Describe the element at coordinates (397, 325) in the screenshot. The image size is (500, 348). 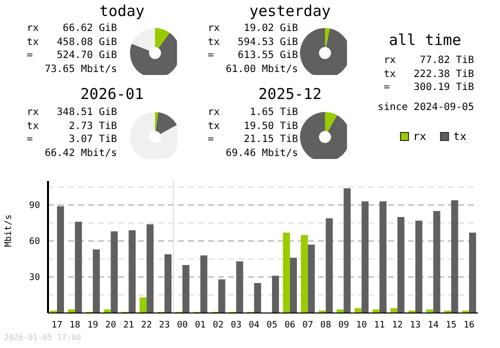
I see `x-tick-label: 12` at that location.